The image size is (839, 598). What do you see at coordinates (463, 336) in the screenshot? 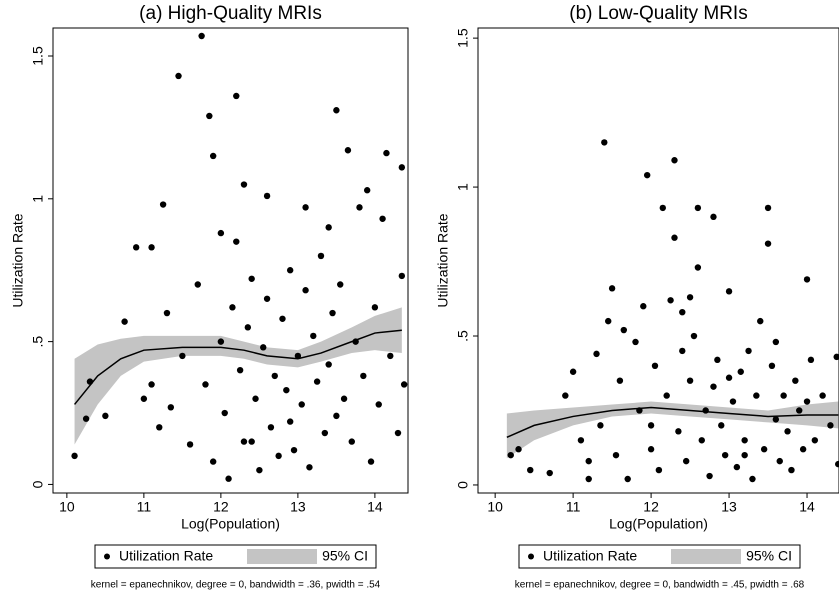
I see `y-tick-label: .5` at bounding box center [463, 336].